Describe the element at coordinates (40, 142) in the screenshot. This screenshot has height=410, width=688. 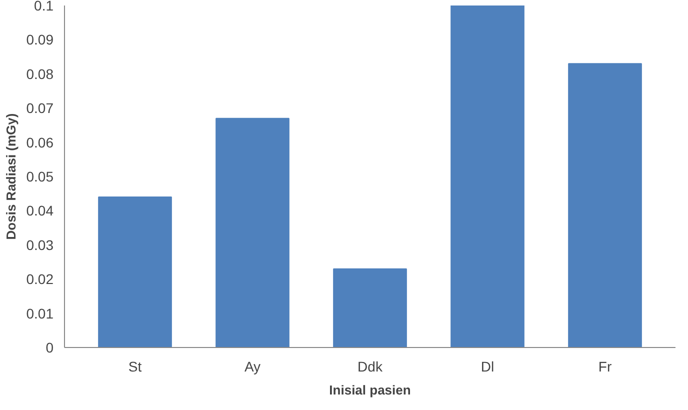
I see `y-tick-label: 0.06` at that location.